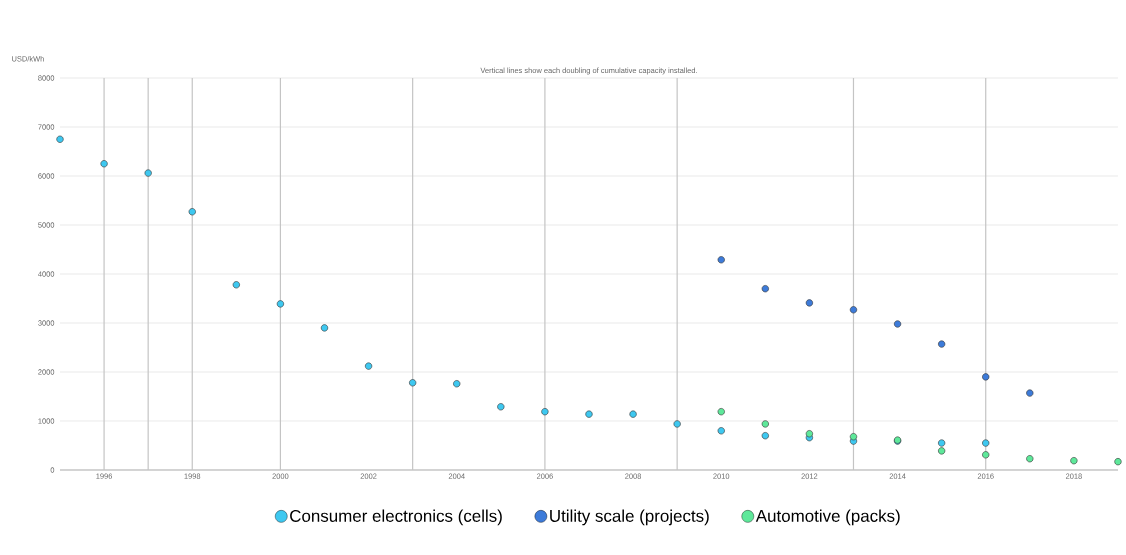 This screenshot has height=555, width=1126. Describe the element at coordinates (396, 517) in the screenshot. I see `legend-label: Consumer electronics (cells)` at that location.